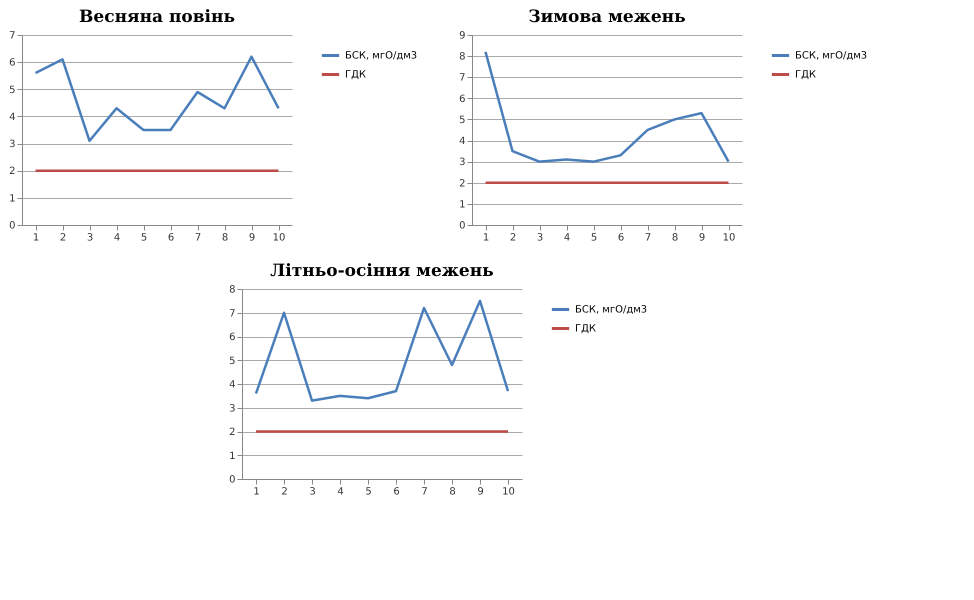  I want to click on chart-title: Зимова межень, so click(607, 17).